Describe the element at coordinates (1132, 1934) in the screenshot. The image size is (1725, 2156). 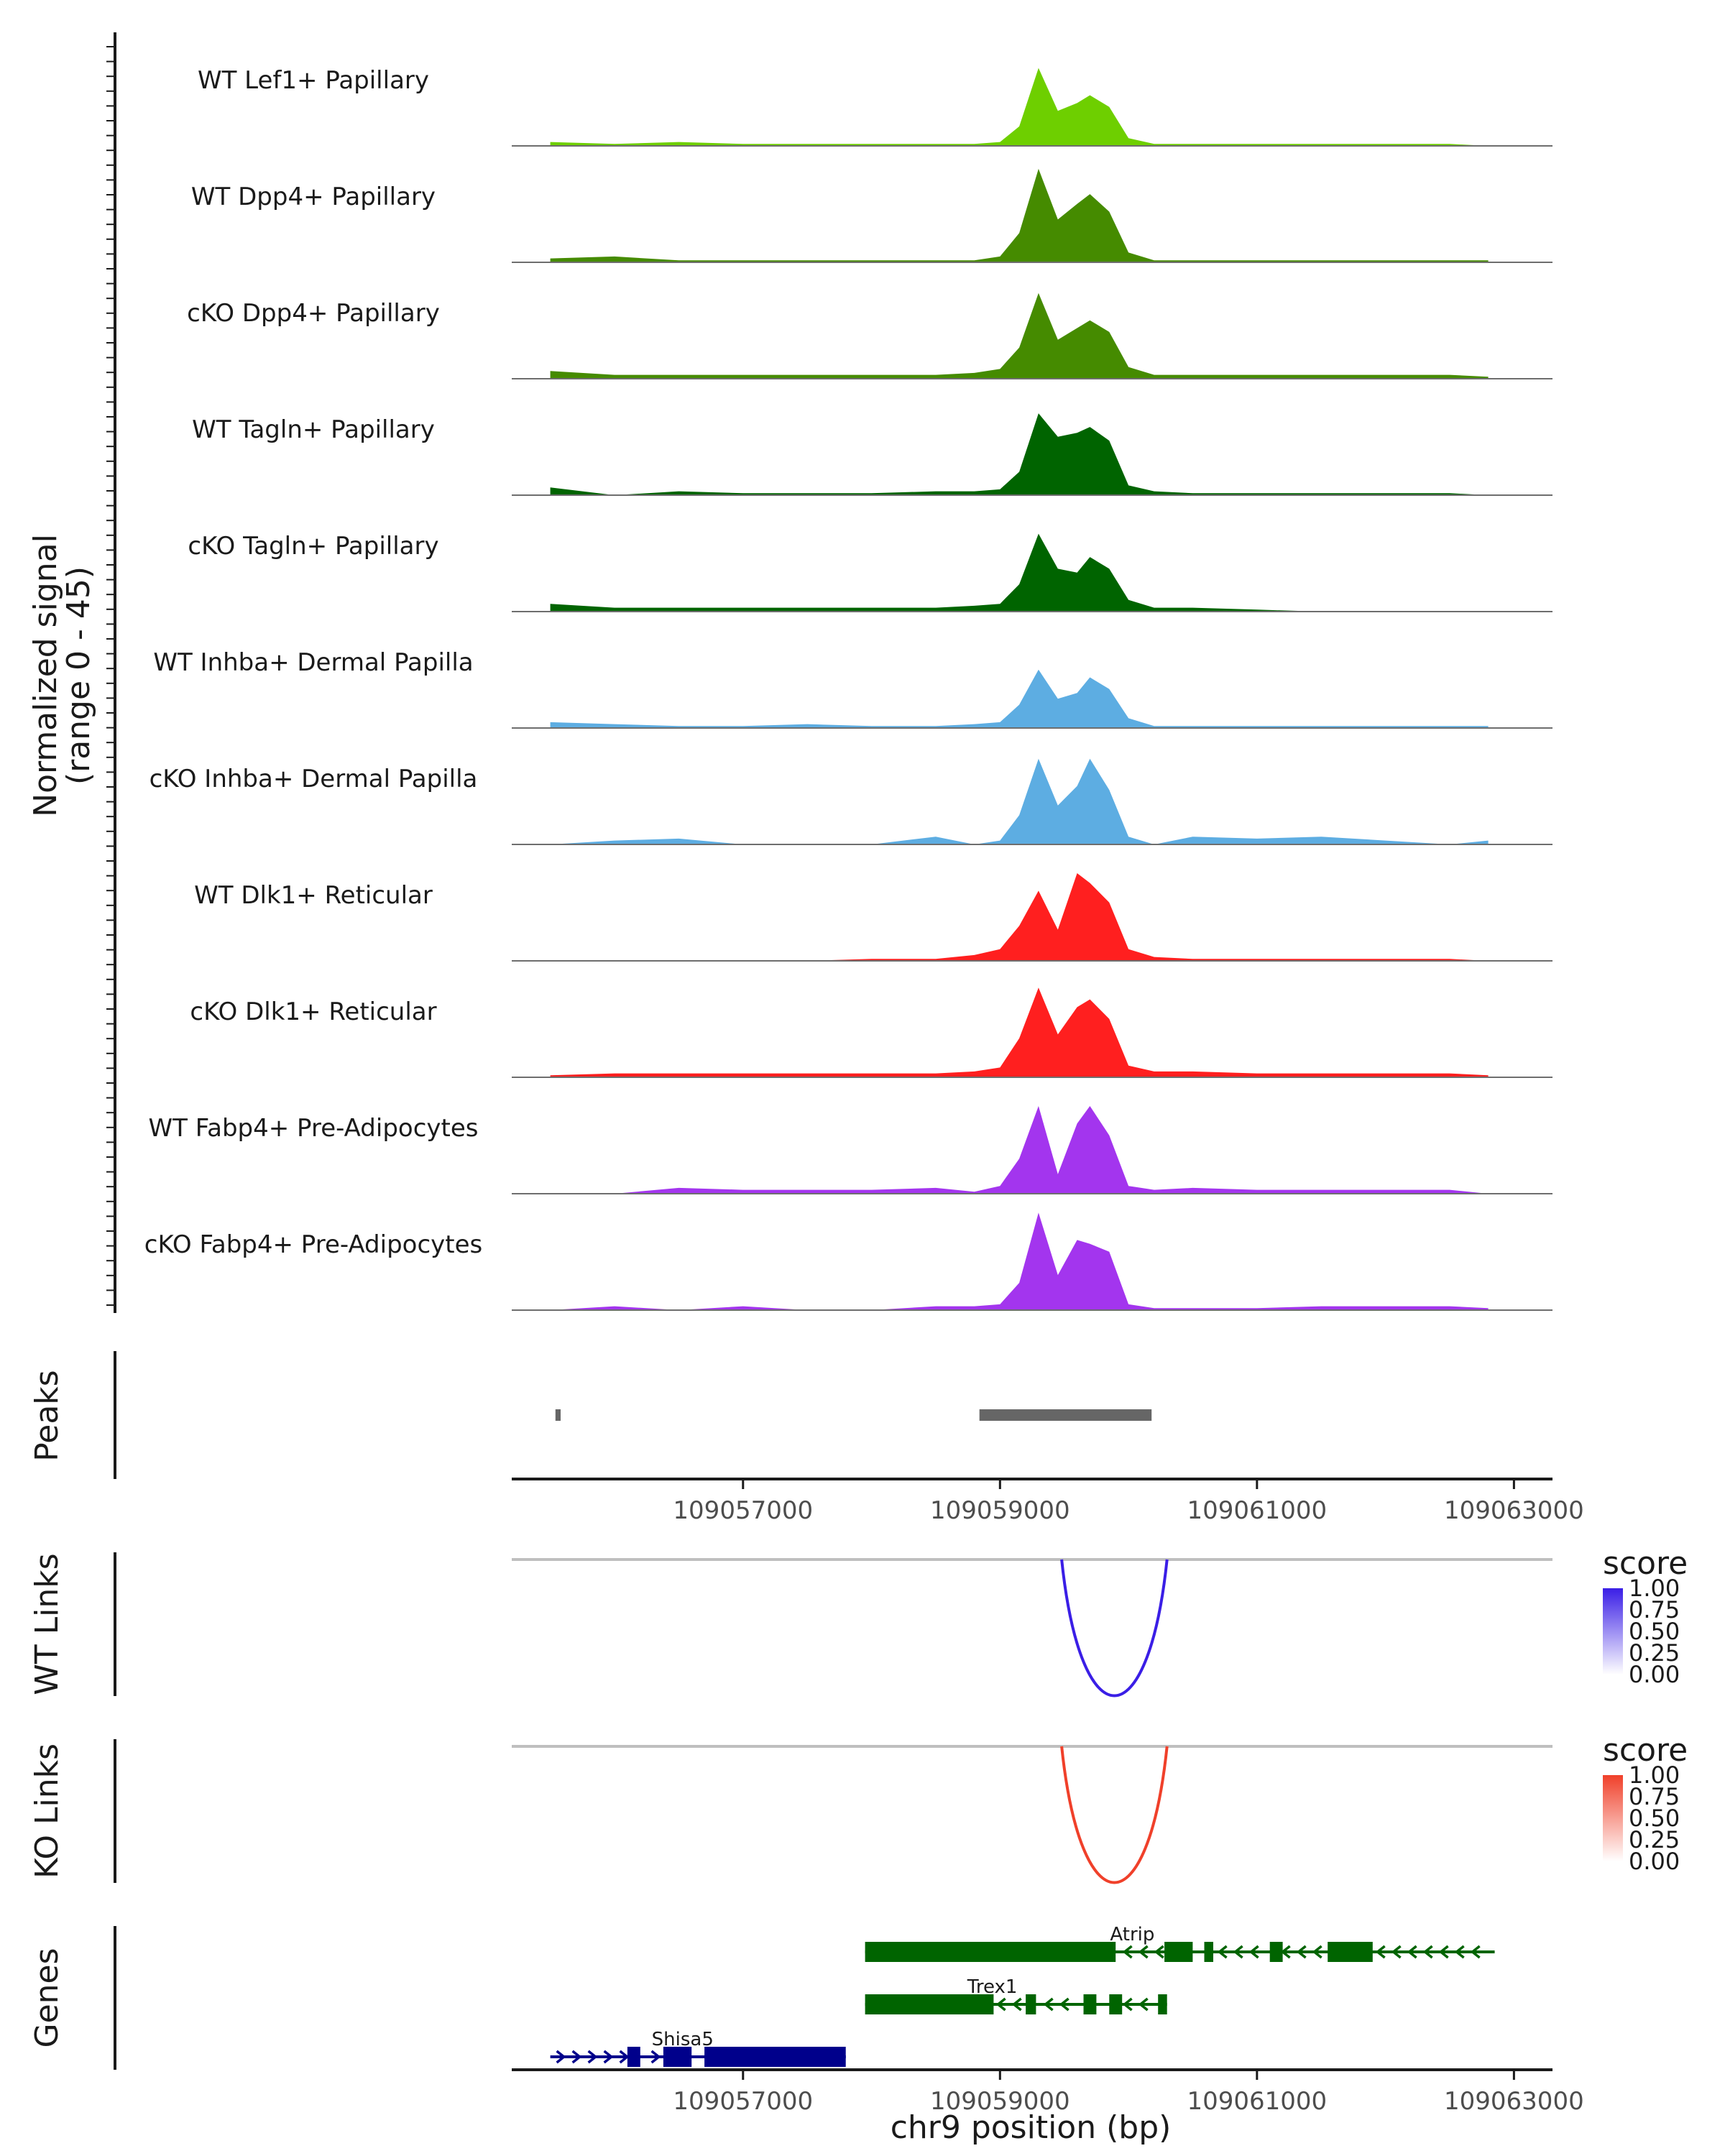
I see `gene-name: Atrip` at that location.